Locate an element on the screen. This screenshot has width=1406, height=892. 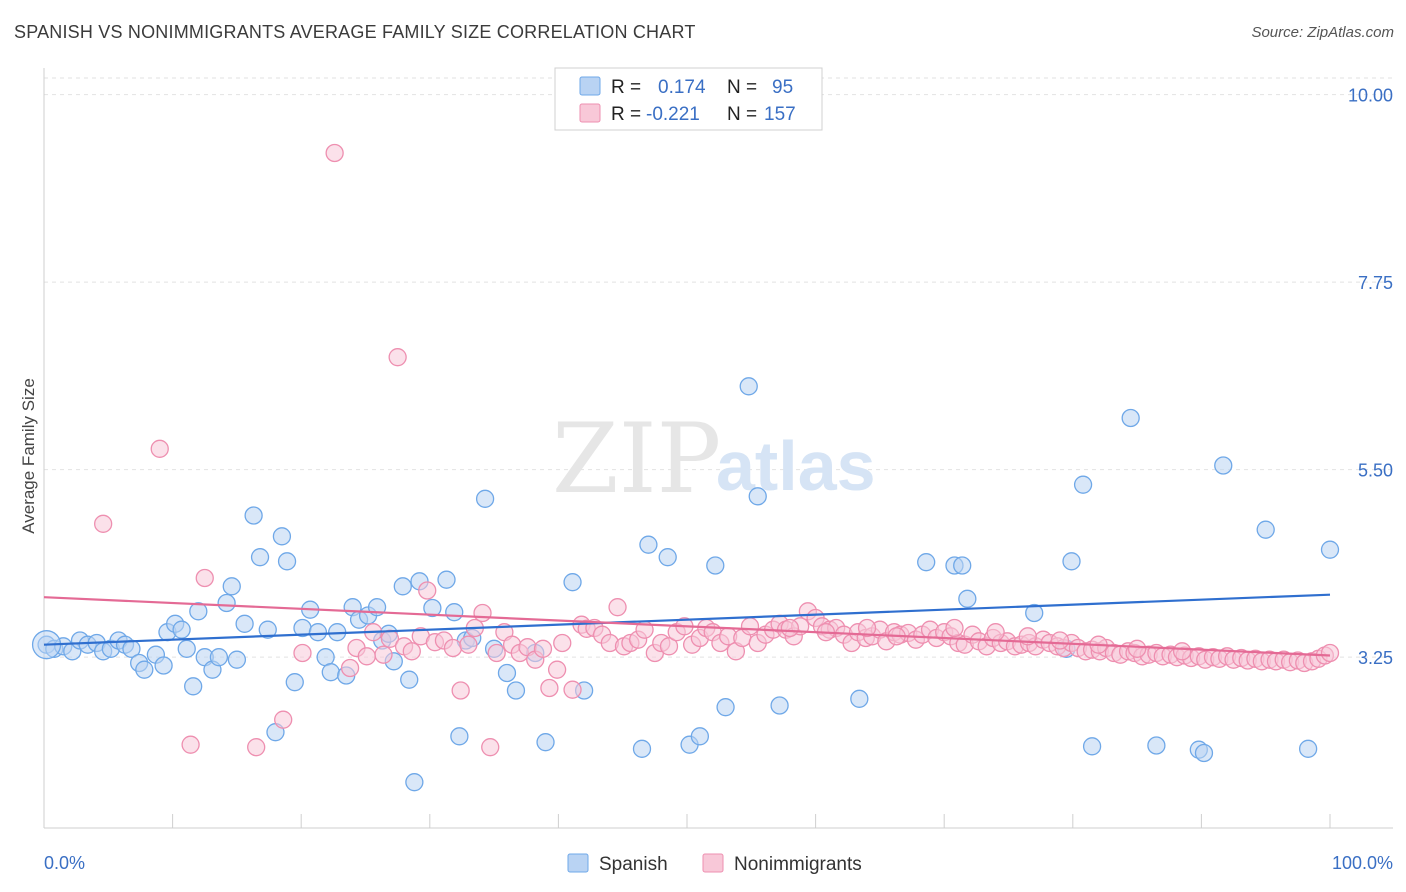
y-tick-label: 10.00 is located at coordinates (1370, 96).